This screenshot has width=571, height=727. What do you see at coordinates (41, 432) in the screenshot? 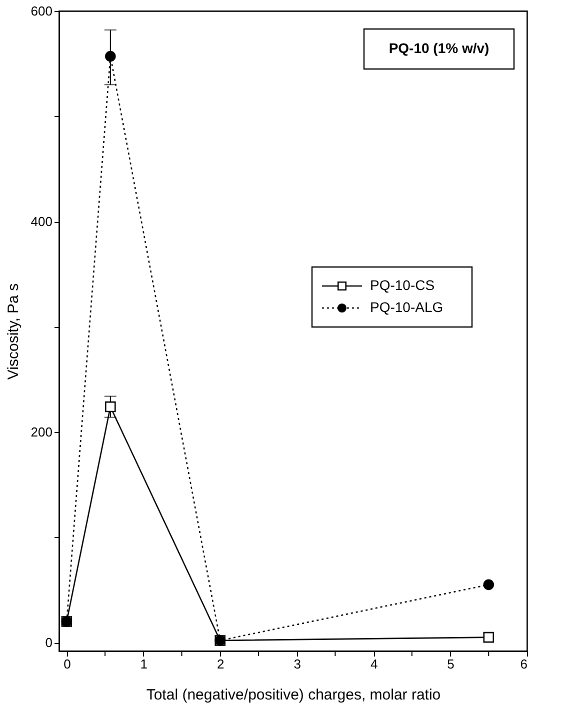
I see `y-tick-label: 200` at bounding box center [41, 432].